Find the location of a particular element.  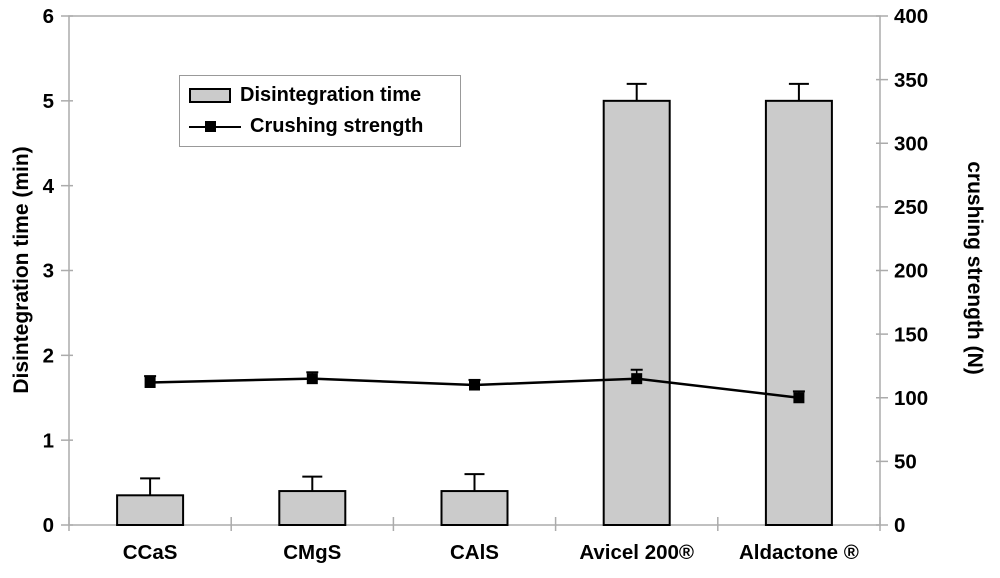

legend-label: Disintegration time is located at coordinates (331, 95).